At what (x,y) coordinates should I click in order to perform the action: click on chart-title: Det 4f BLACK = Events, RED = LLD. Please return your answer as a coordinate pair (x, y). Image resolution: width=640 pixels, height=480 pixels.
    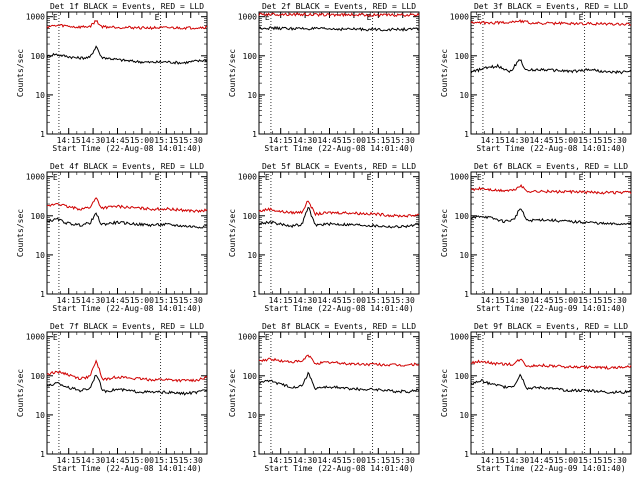
    Looking at the image, I should click on (127, 166).